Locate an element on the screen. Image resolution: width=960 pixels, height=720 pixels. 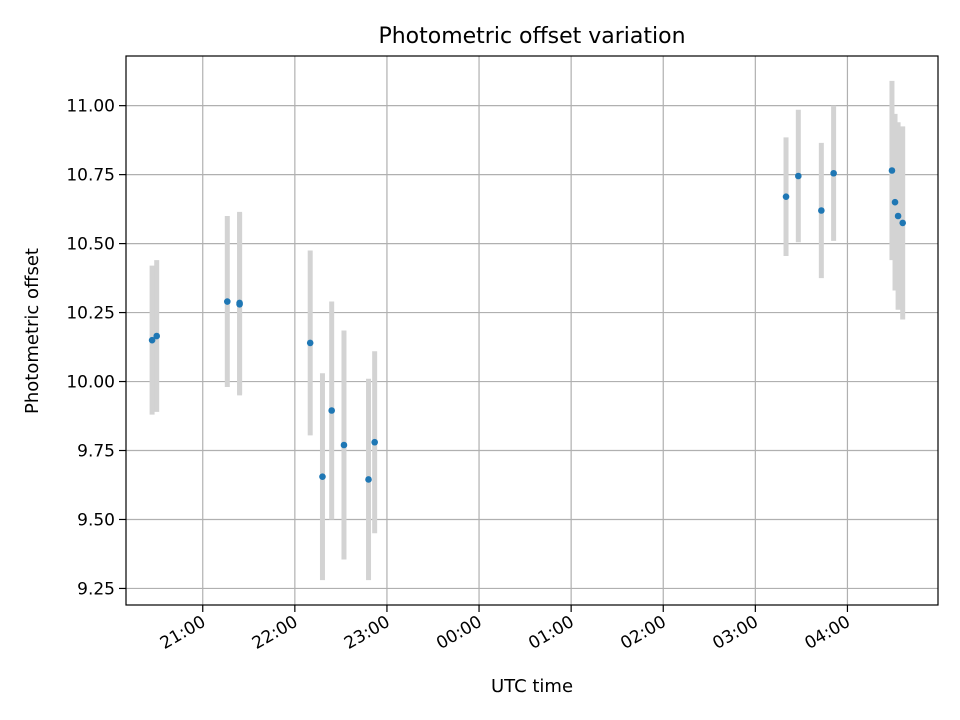
y-tick-label: 9.25 is located at coordinates (96, 589).